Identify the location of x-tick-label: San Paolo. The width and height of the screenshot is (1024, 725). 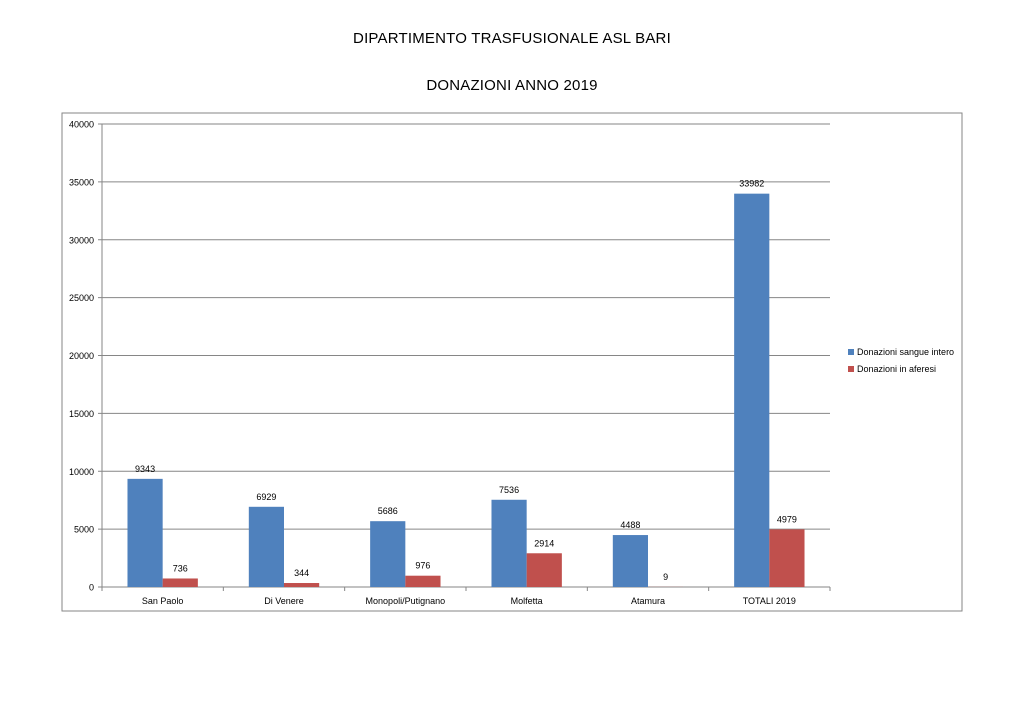
(163, 601).